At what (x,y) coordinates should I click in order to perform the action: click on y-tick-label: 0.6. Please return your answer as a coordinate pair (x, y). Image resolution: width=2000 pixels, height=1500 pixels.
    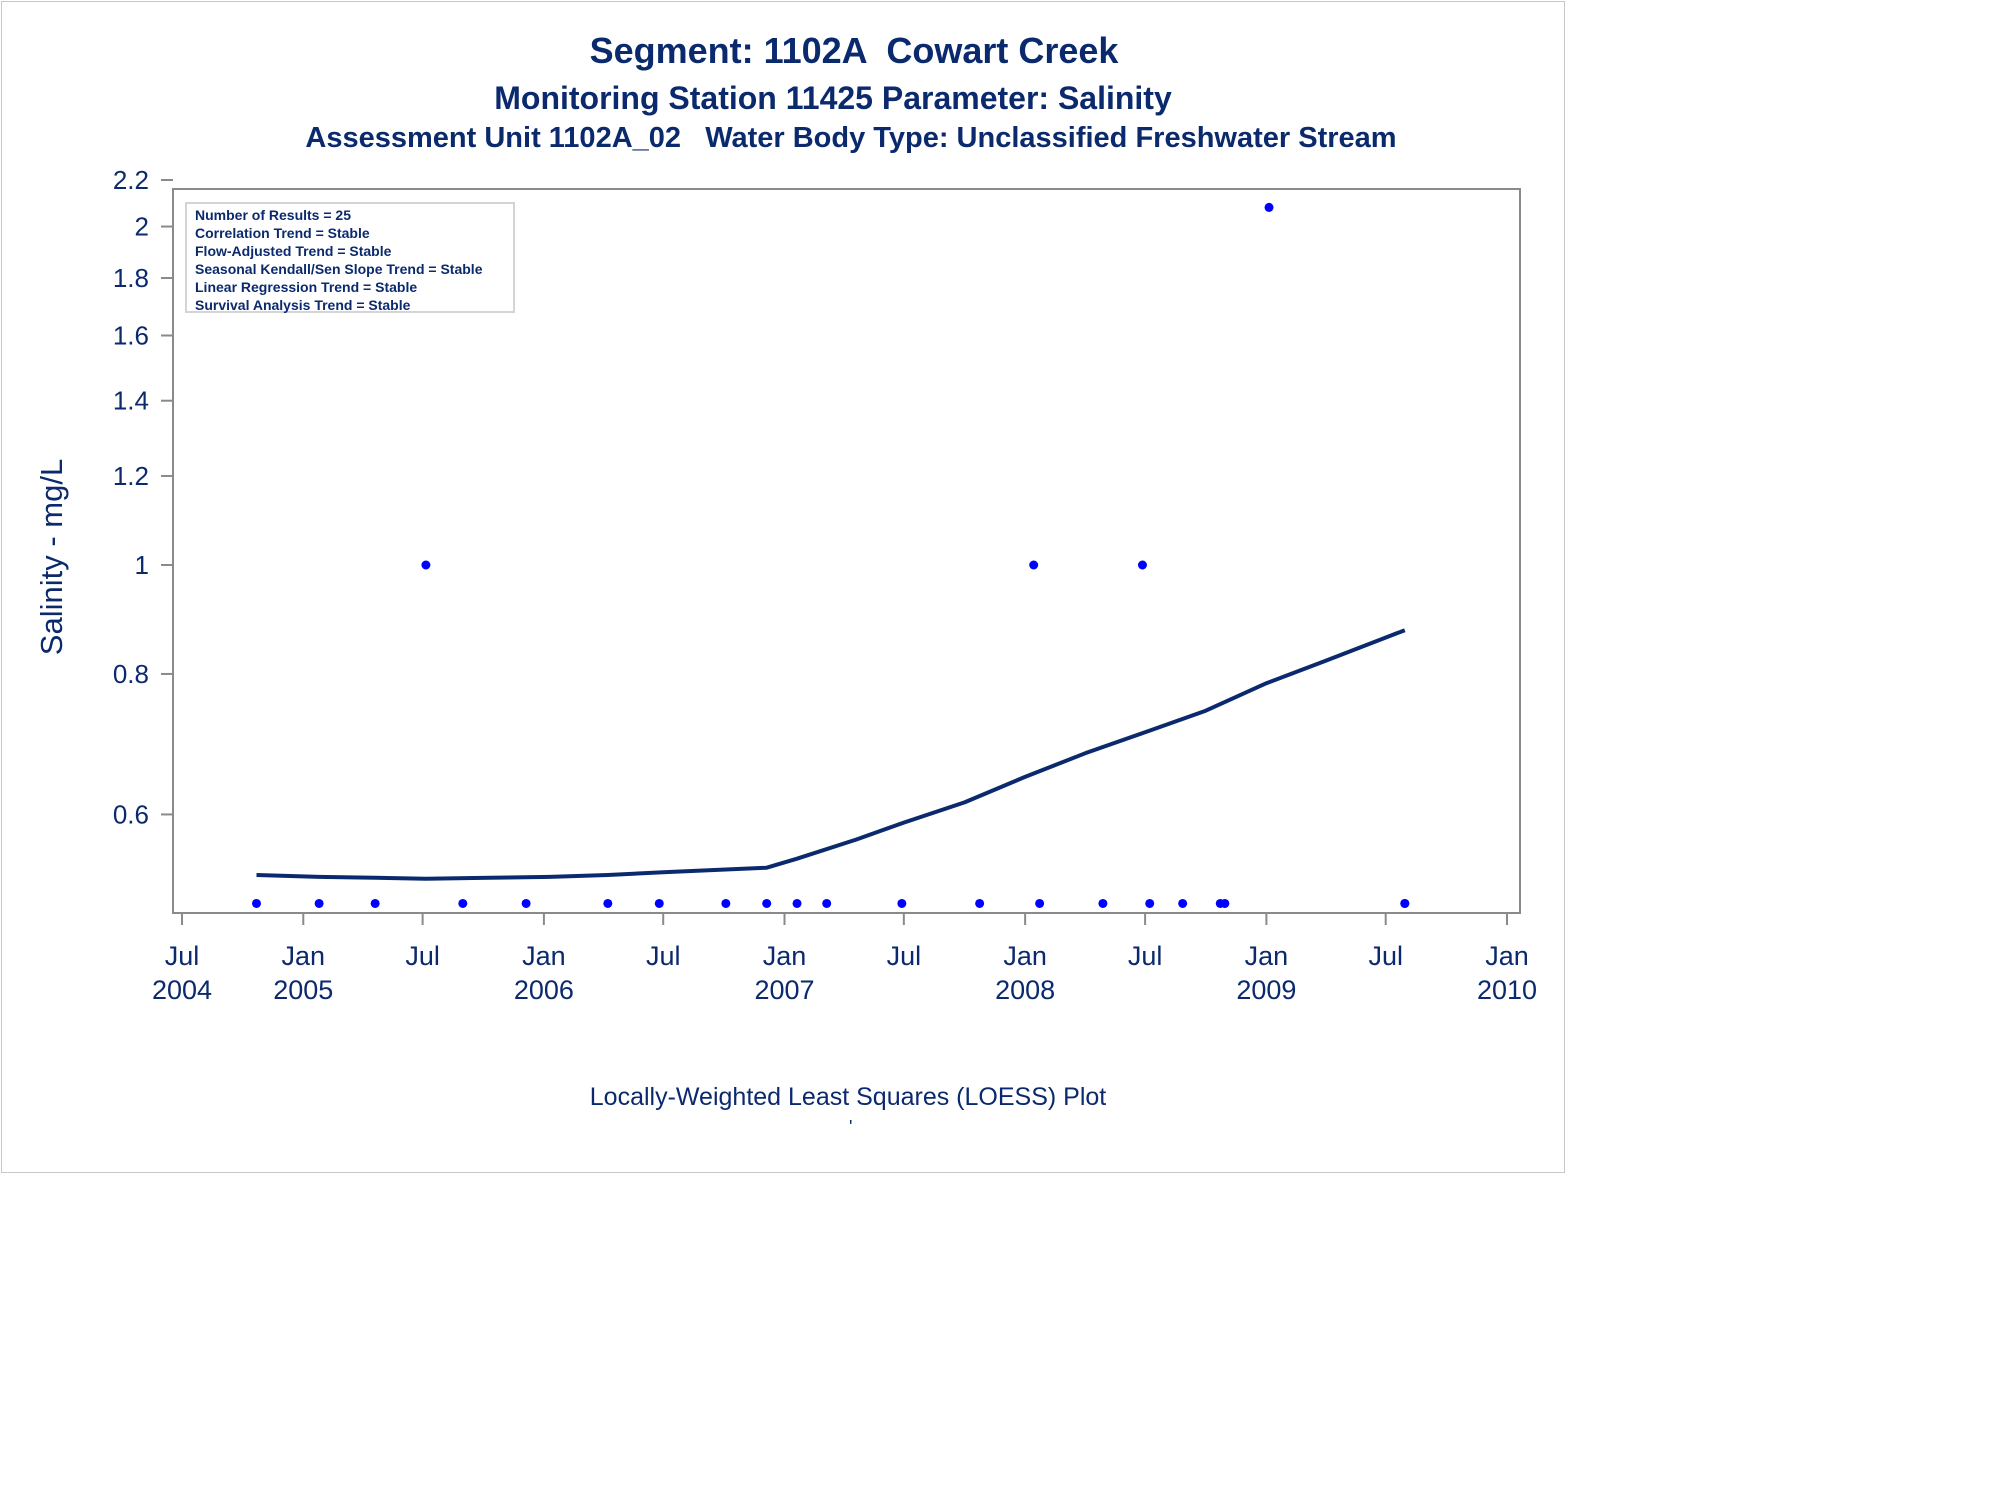
    Looking at the image, I should click on (131, 814).